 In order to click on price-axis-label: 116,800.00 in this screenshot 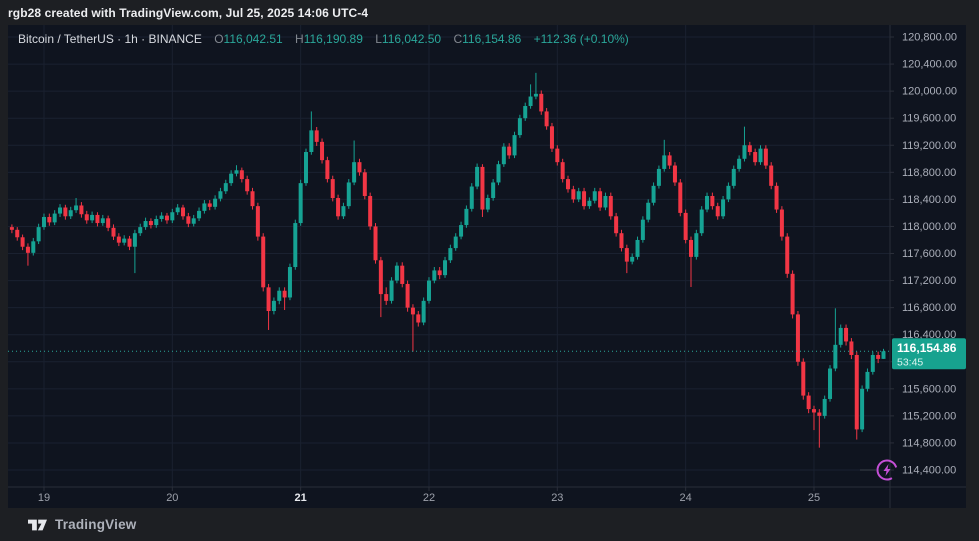, I will do `click(929, 308)`.